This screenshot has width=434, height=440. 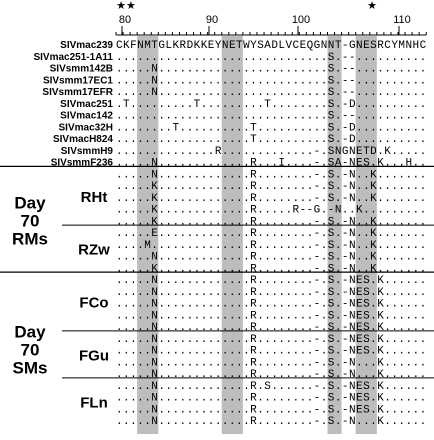 I want to click on group-label: RMs, so click(x=30, y=238).